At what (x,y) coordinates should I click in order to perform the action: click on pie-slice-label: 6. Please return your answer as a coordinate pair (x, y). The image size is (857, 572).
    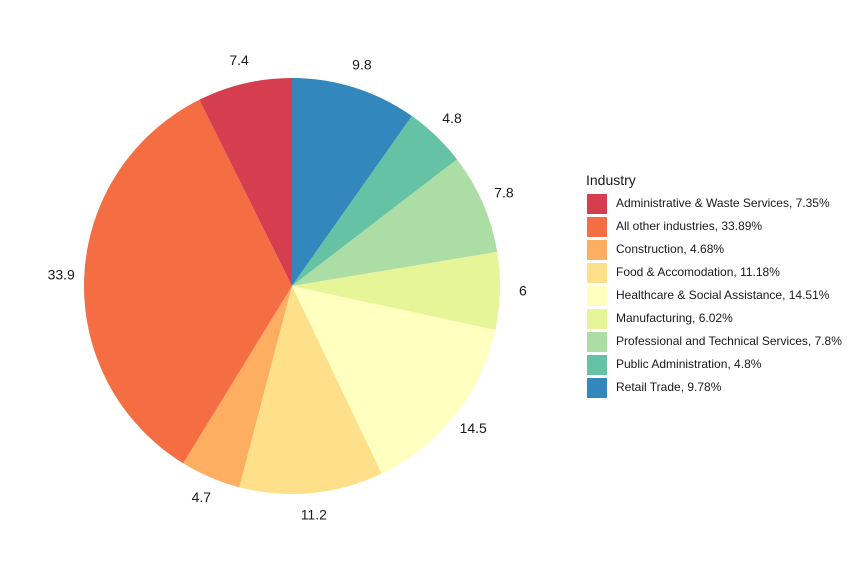
    Looking at the image, I should click on (523, 290).